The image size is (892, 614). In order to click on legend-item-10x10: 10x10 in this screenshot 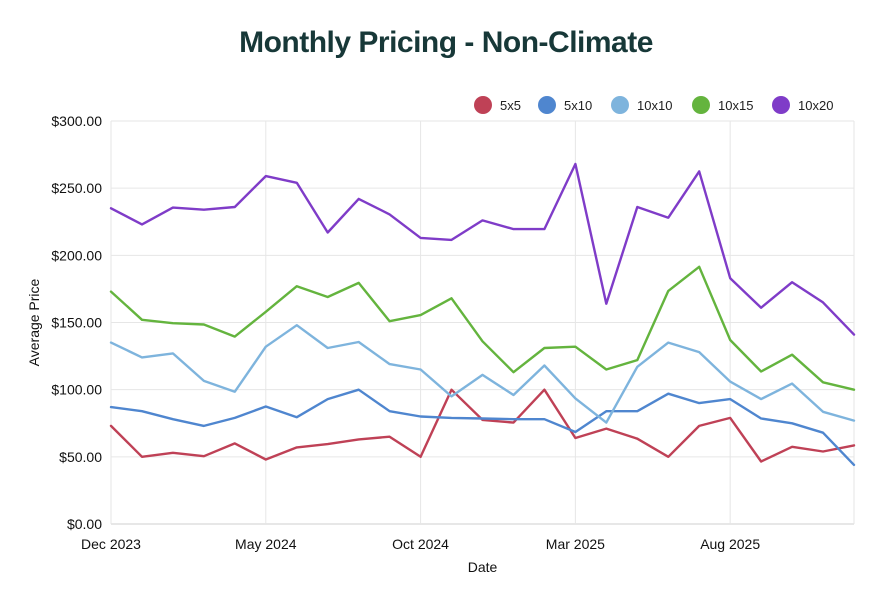, I will do `click(641, 105)`.